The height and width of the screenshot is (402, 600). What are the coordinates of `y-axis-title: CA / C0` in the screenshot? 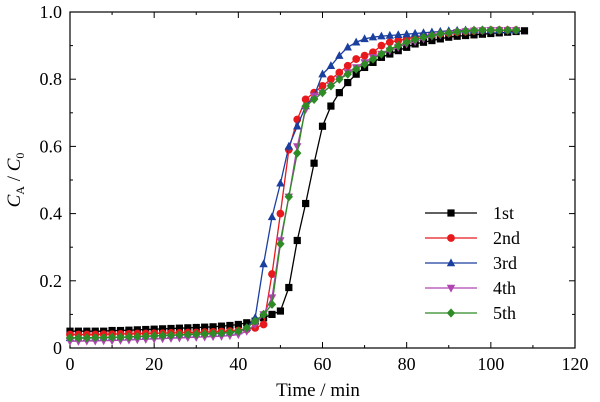 It's located at (15, 180).